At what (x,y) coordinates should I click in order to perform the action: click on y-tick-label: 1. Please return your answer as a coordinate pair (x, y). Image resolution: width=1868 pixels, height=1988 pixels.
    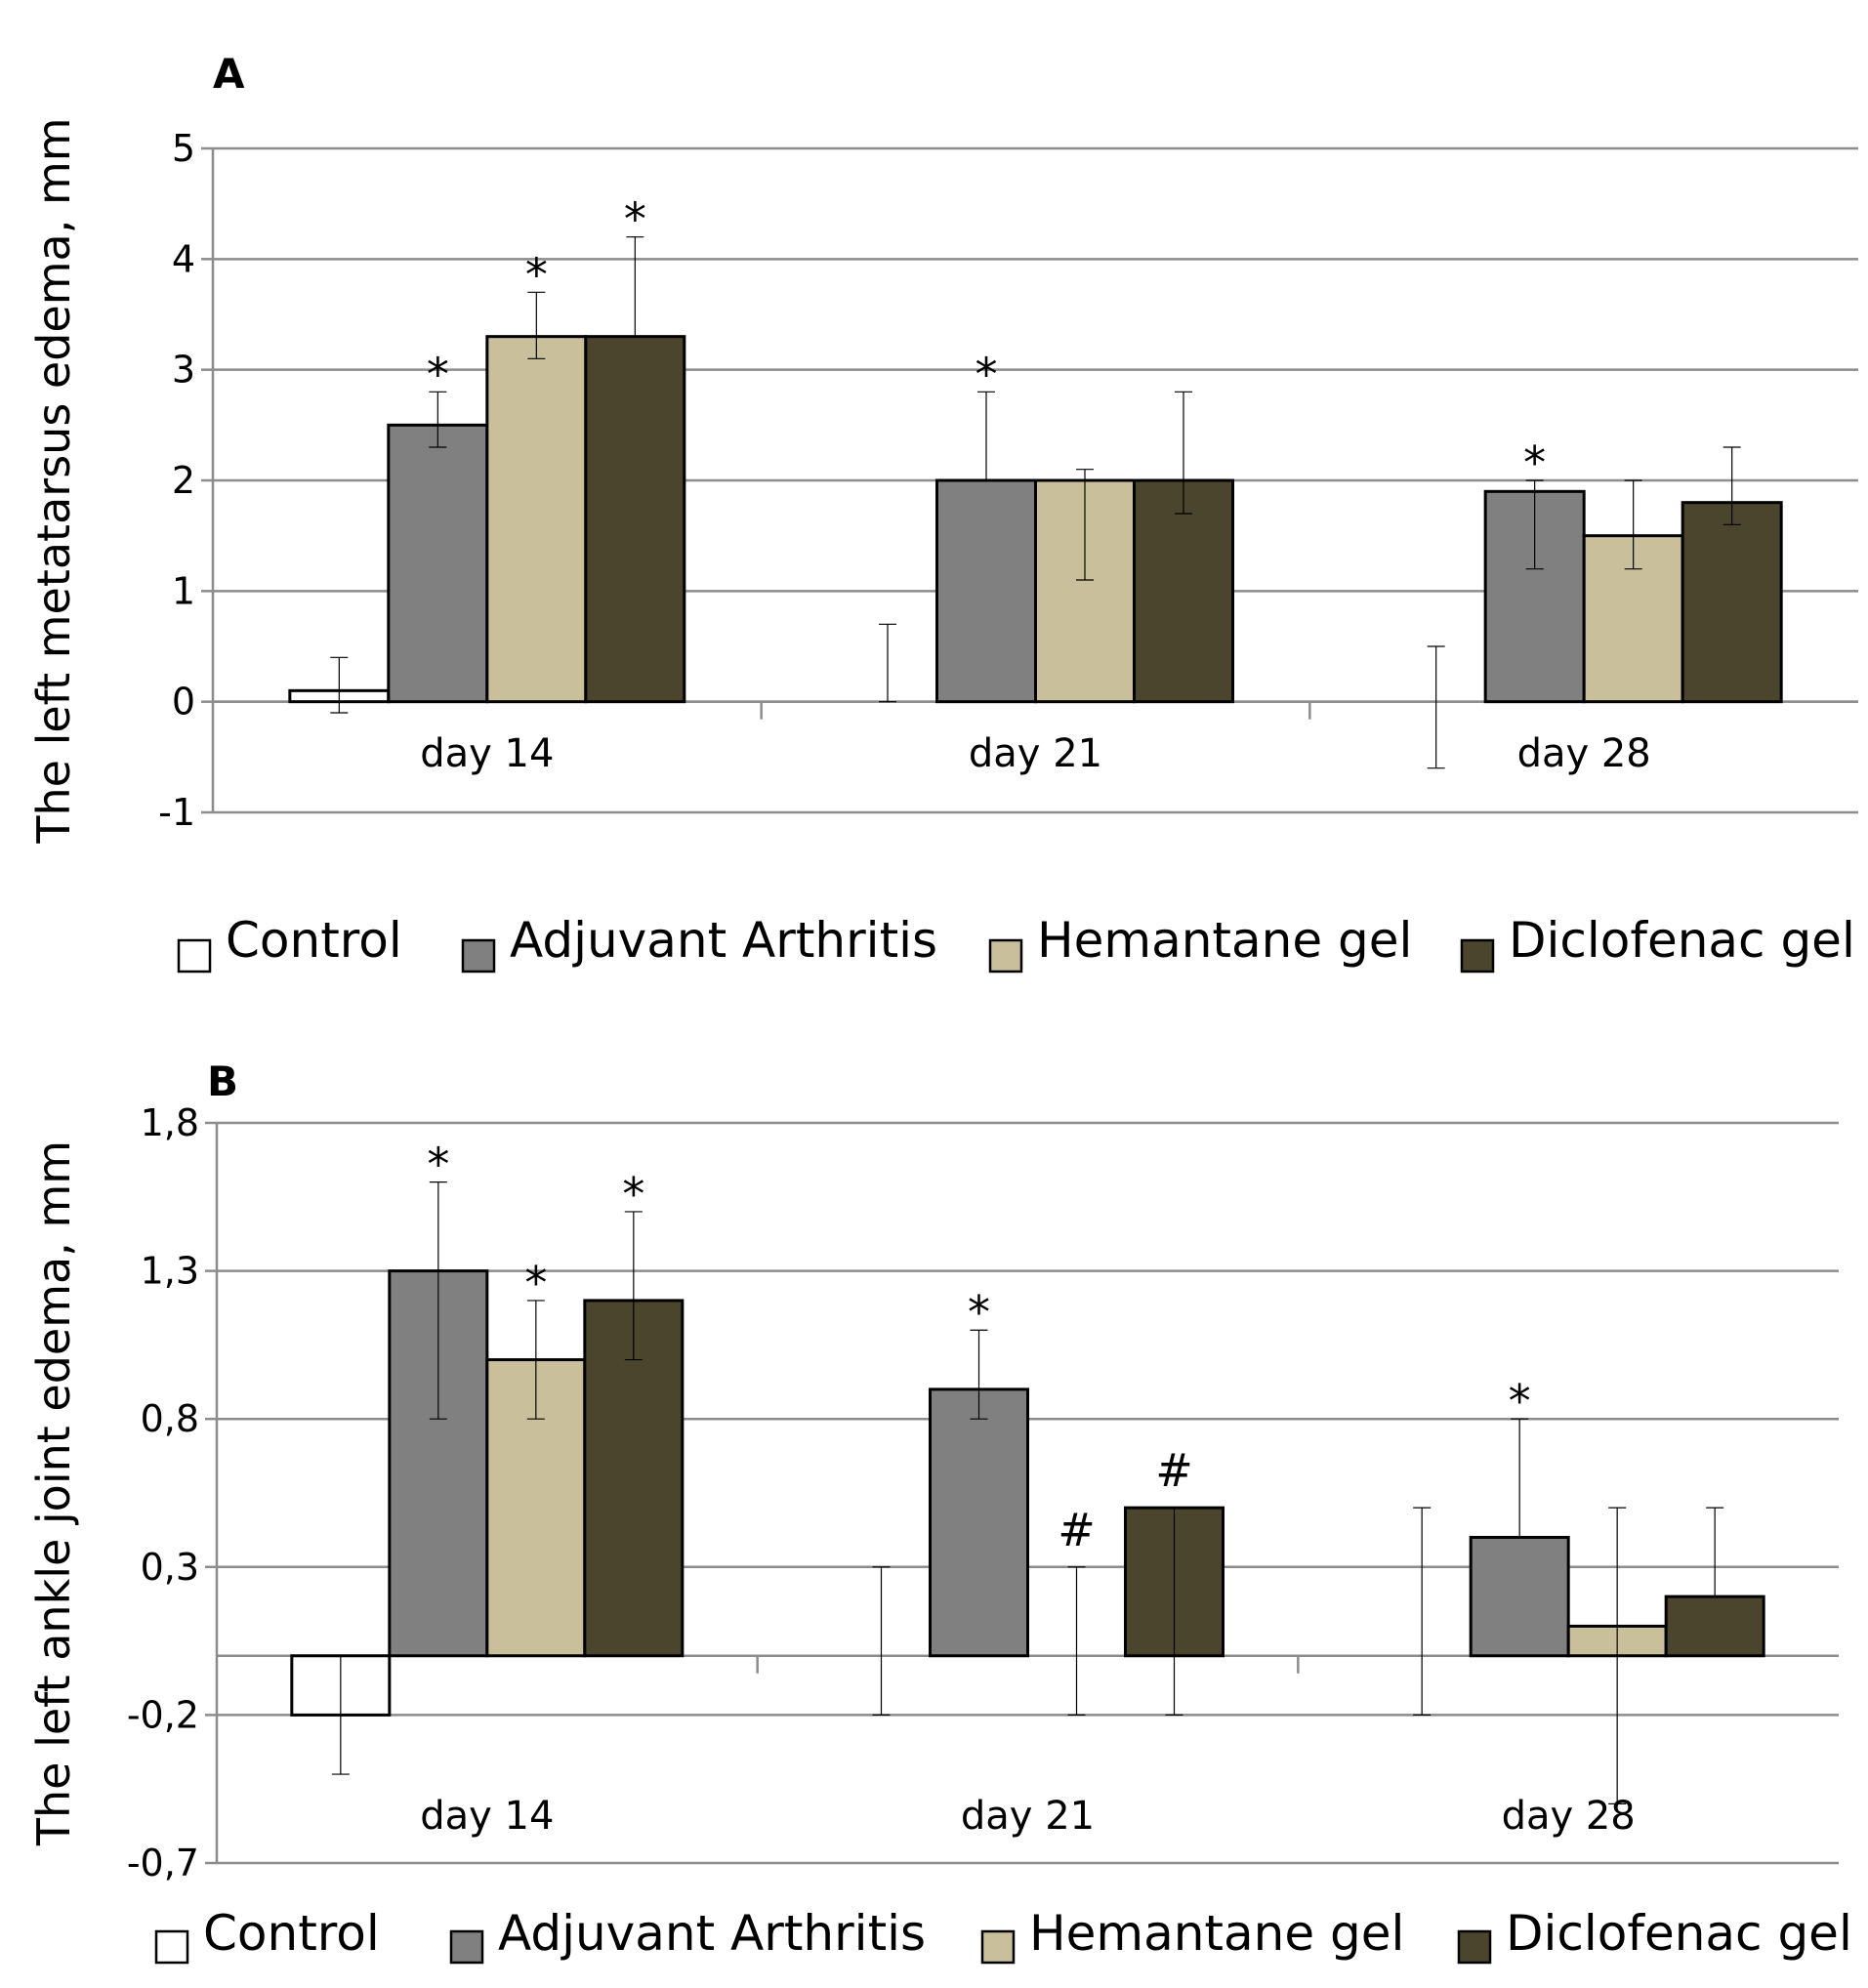
    Looking at the image, I should click on (184, 590).